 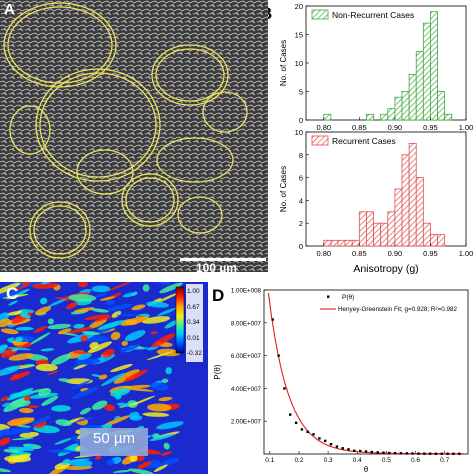 What do you see at coordinates (270, 14) in the screenshot?
I see `panel-b-label: B` at bounding box center [270, 14].